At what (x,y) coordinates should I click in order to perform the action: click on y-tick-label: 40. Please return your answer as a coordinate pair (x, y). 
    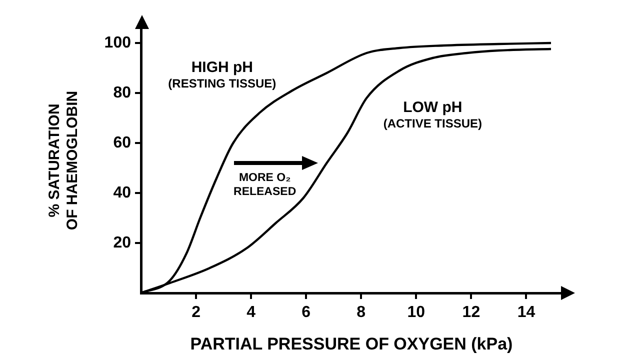
    Looking at the image, I should click on (122, 193).